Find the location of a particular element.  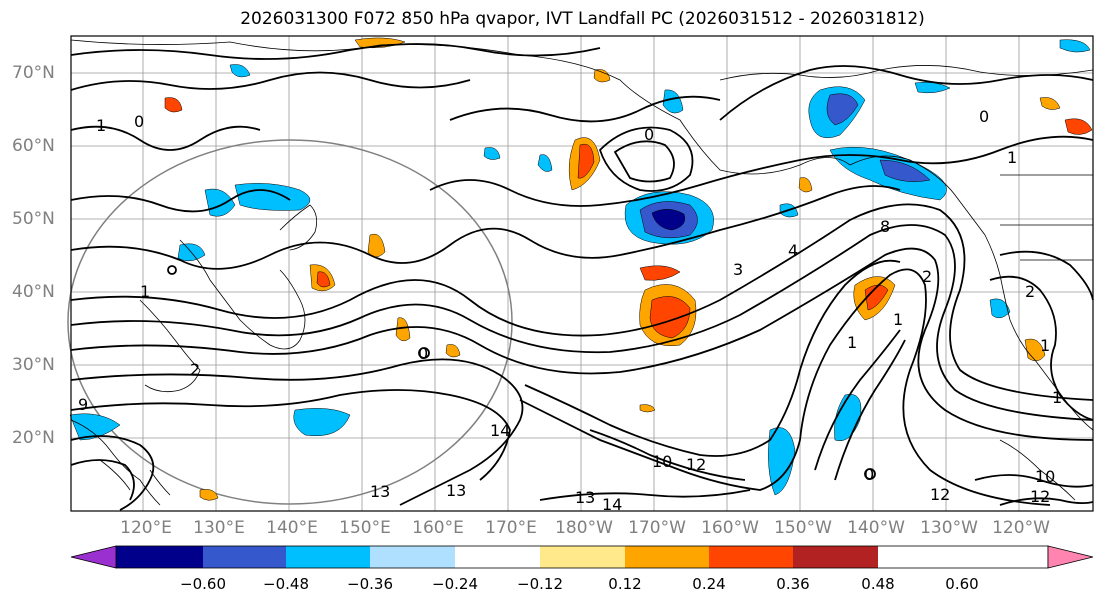

lon-label: 160°W is located at coordinates (730, 528).